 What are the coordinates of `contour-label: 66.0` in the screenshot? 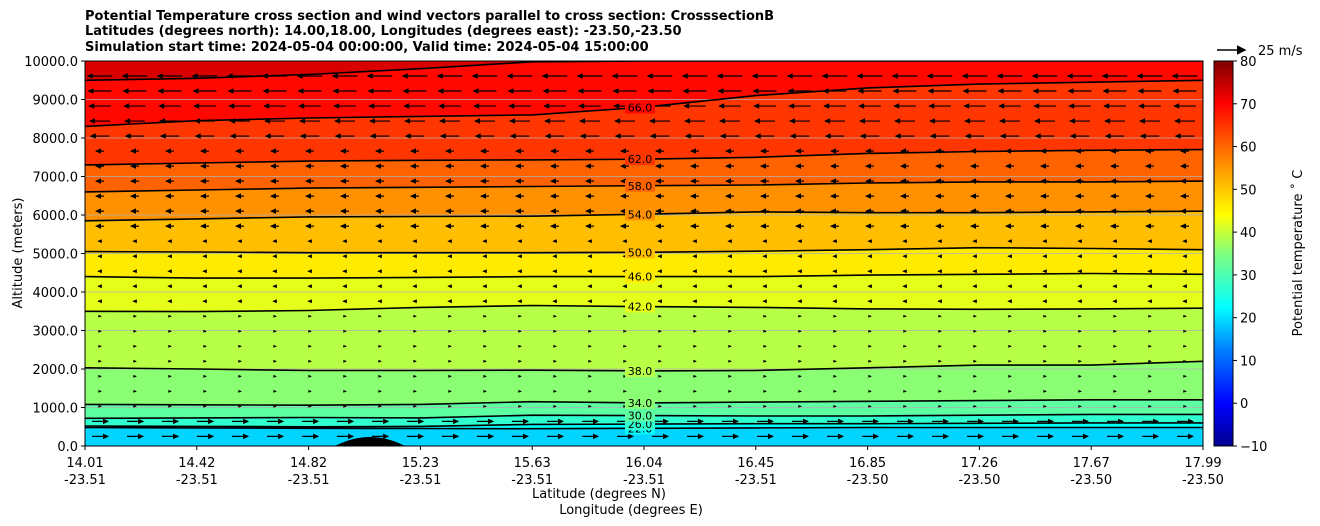 It's located at (640, 107).